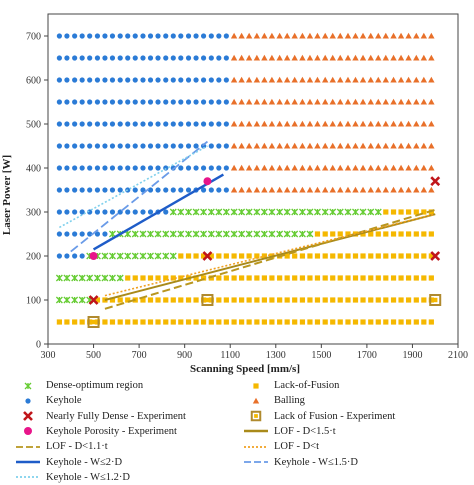 This screenshot has height=485, width=474. I want to click on experiment-square-open-inner, so click(207, 300).